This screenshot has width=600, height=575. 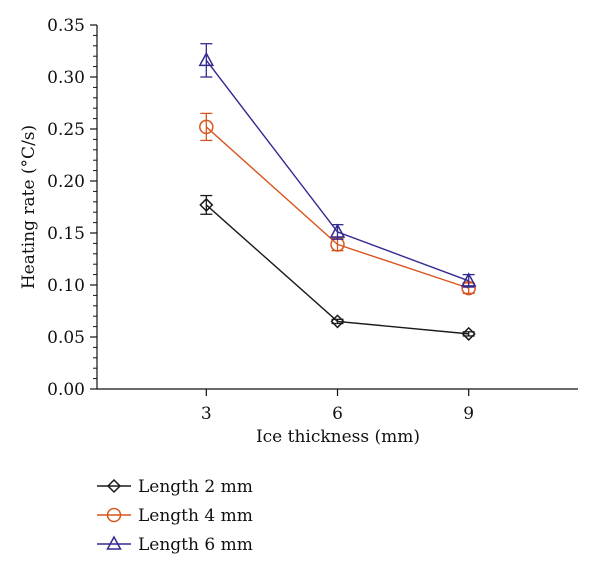 What do you see at coordinates (66, 286) in the screenshot?
I see `y-tick-label: 0.10` at bounding box center [66, 286].